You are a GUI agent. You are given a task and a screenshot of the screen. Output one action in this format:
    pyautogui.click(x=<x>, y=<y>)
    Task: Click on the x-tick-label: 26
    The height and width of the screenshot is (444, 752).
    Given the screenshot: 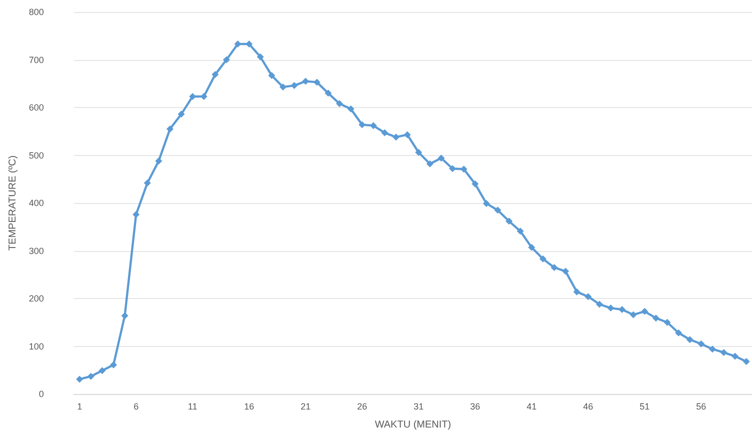 What is the action you would take?
    pyautogui.click(x=362, y=407)
    